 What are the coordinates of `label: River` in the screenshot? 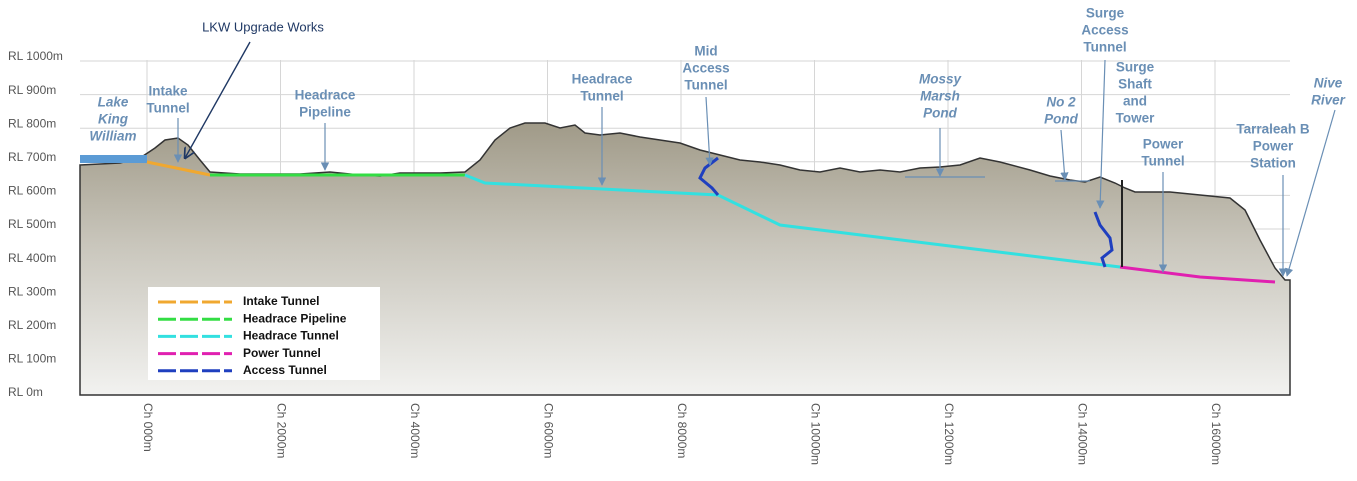 It's located at (1328, 100).